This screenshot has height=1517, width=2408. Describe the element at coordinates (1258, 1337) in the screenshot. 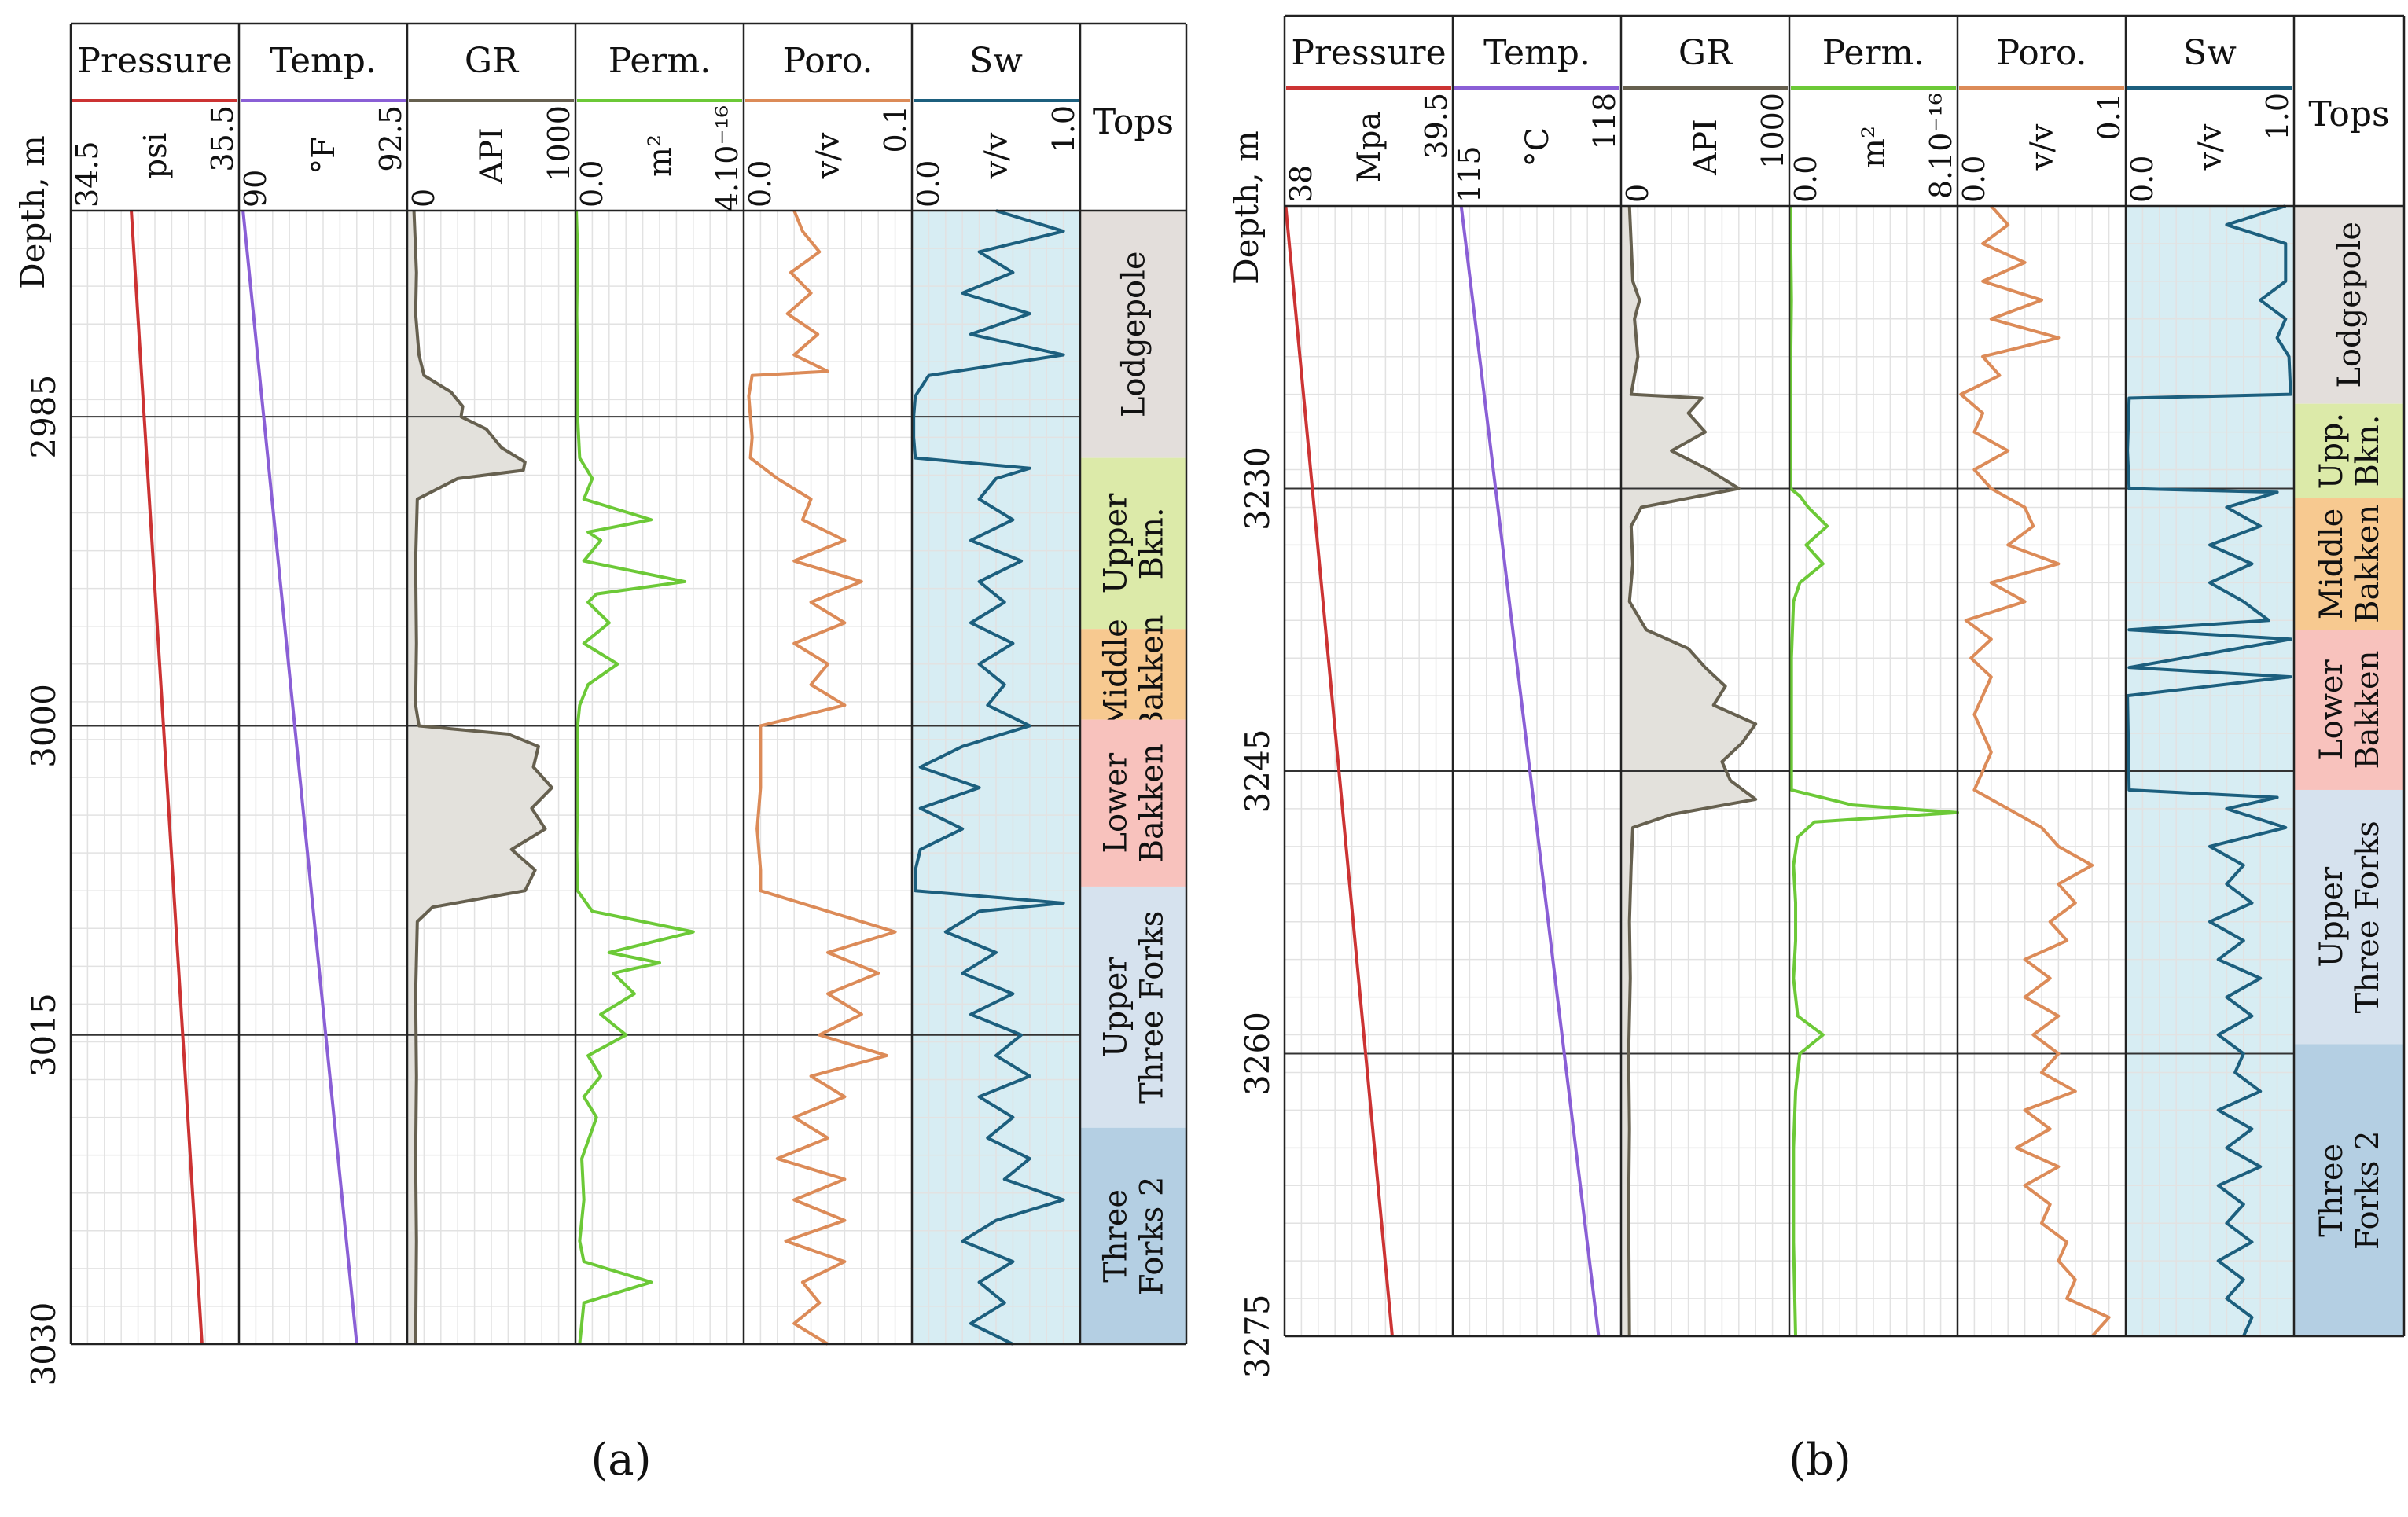

I see `depth-tick-label: 3275` at that location.